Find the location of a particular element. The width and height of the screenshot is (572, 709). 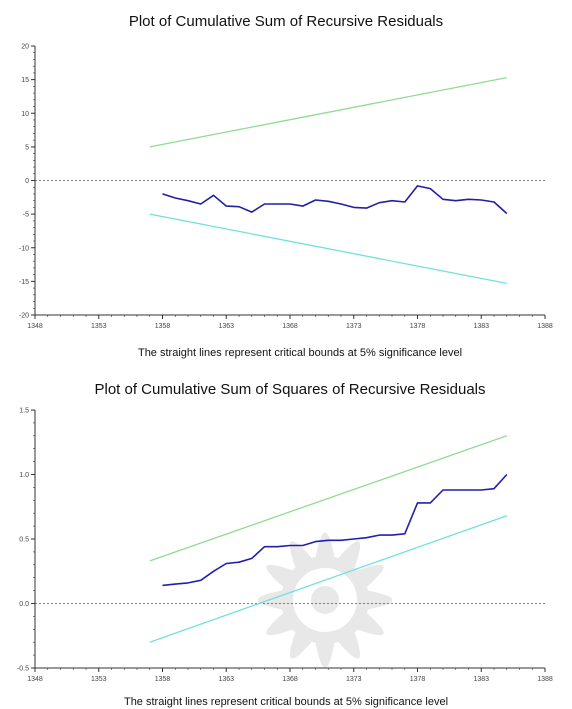

y-tick-label: 15 is located at coordinates (25, 80).